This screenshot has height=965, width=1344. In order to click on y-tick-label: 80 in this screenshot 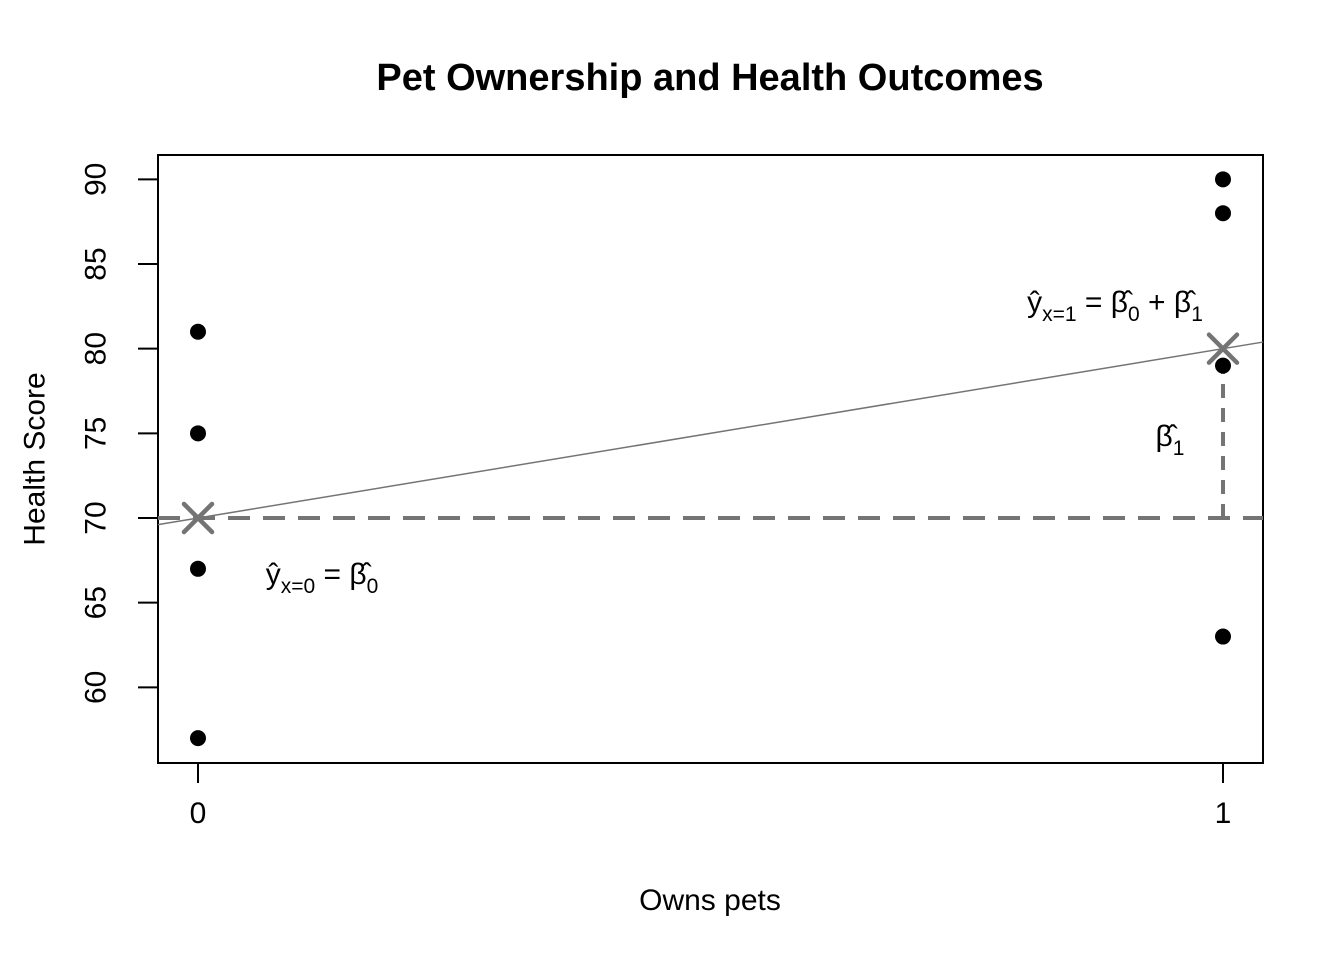, I will do `click(96, 348)`.